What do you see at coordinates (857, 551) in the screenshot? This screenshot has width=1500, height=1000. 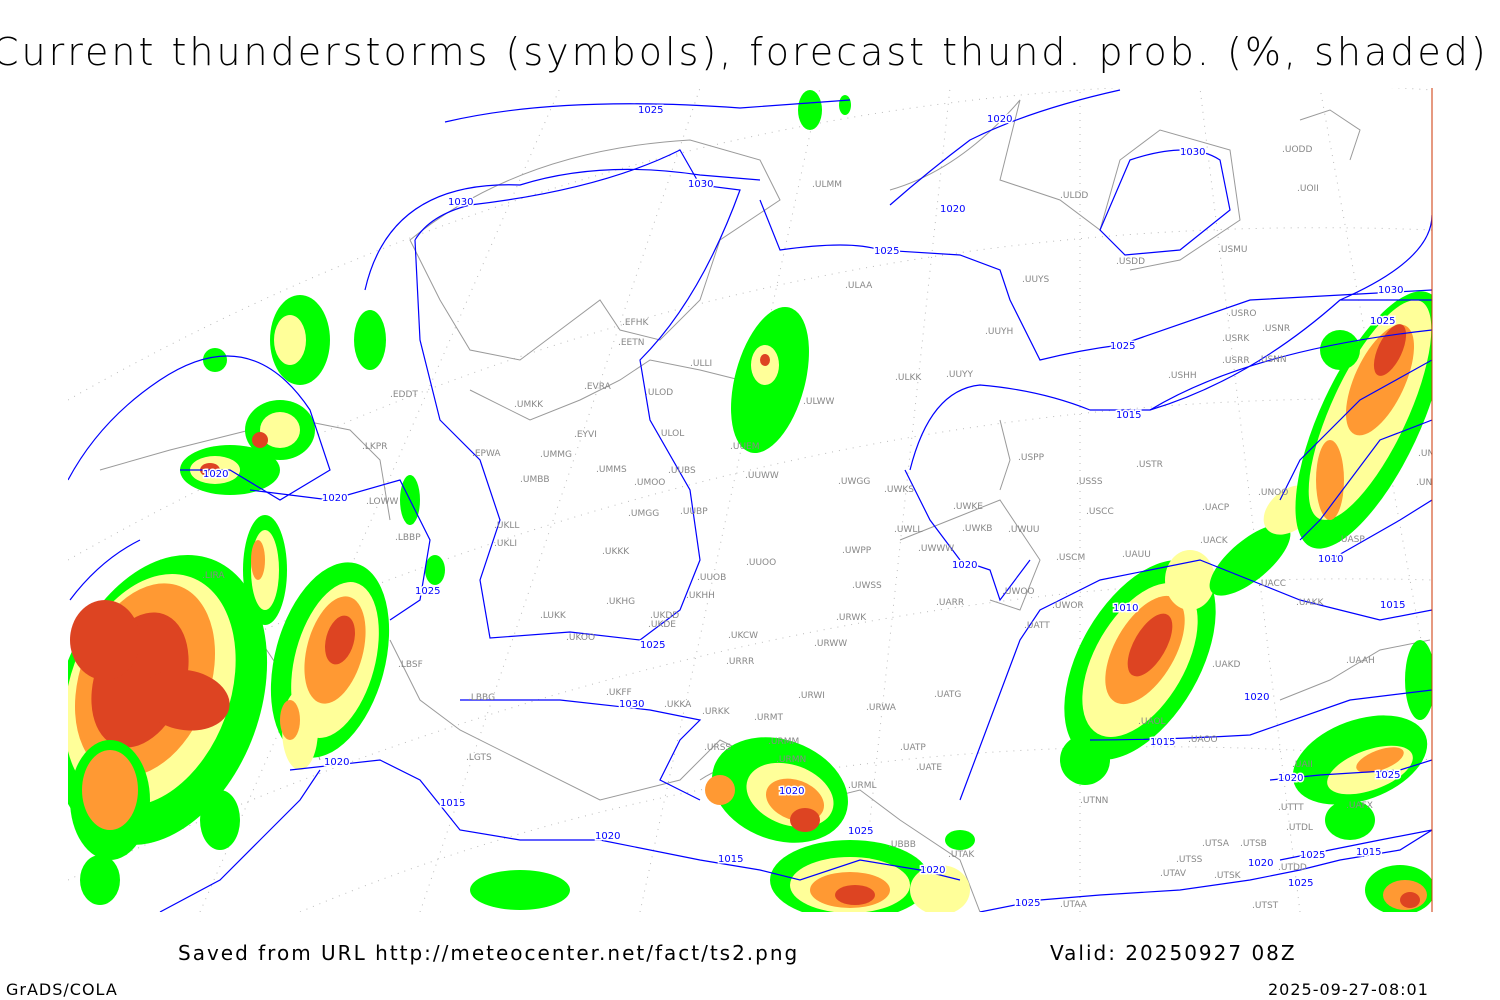 I see `station-label: .UWPP` at bounding box center [857, 551].